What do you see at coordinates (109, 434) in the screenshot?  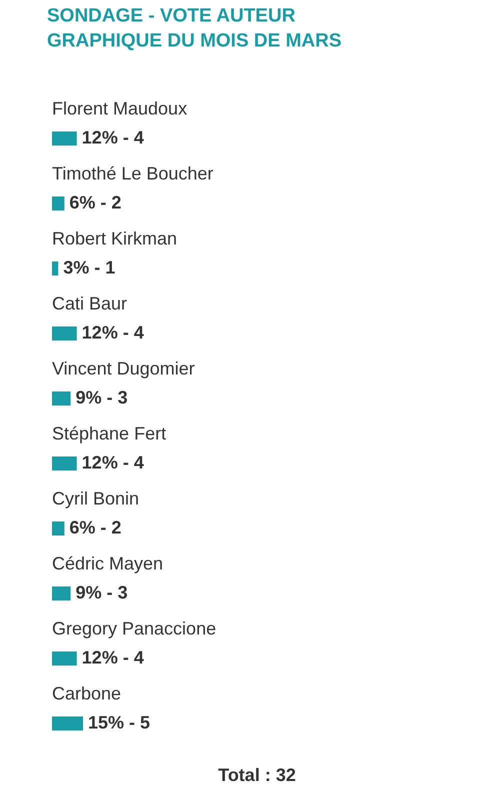 I see `y-tick-label: Stéphane Fert` at bounding box center [109, 434].